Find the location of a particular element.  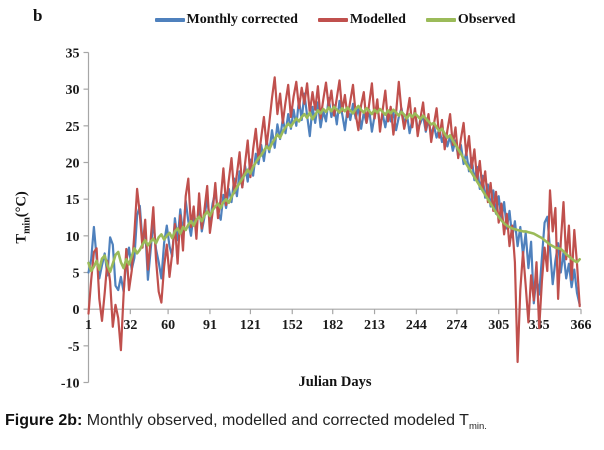

legend-label: Observed is located at coordinates (486, 19).